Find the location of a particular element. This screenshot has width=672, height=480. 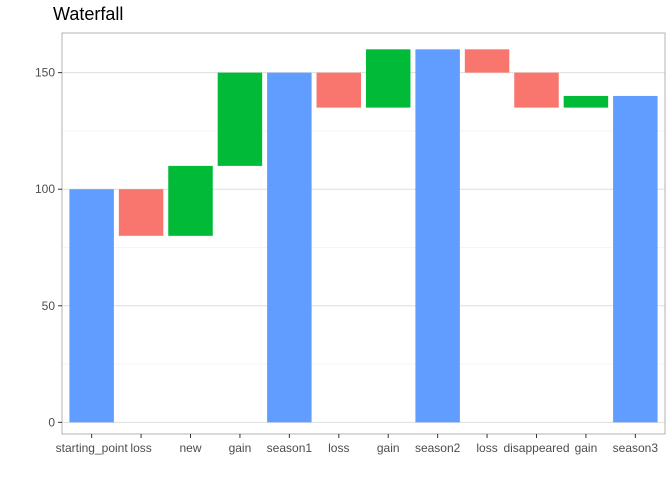

x-tick-label: starting_point is located at coordinates (92, 448).